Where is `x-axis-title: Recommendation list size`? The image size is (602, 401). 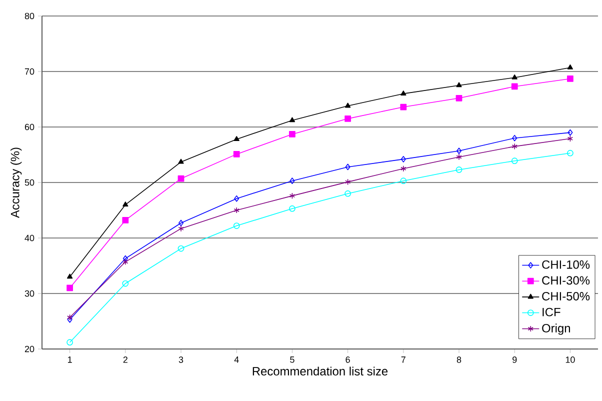 x-axis-title: Recommendation list size is located at coordinates (320, 371).